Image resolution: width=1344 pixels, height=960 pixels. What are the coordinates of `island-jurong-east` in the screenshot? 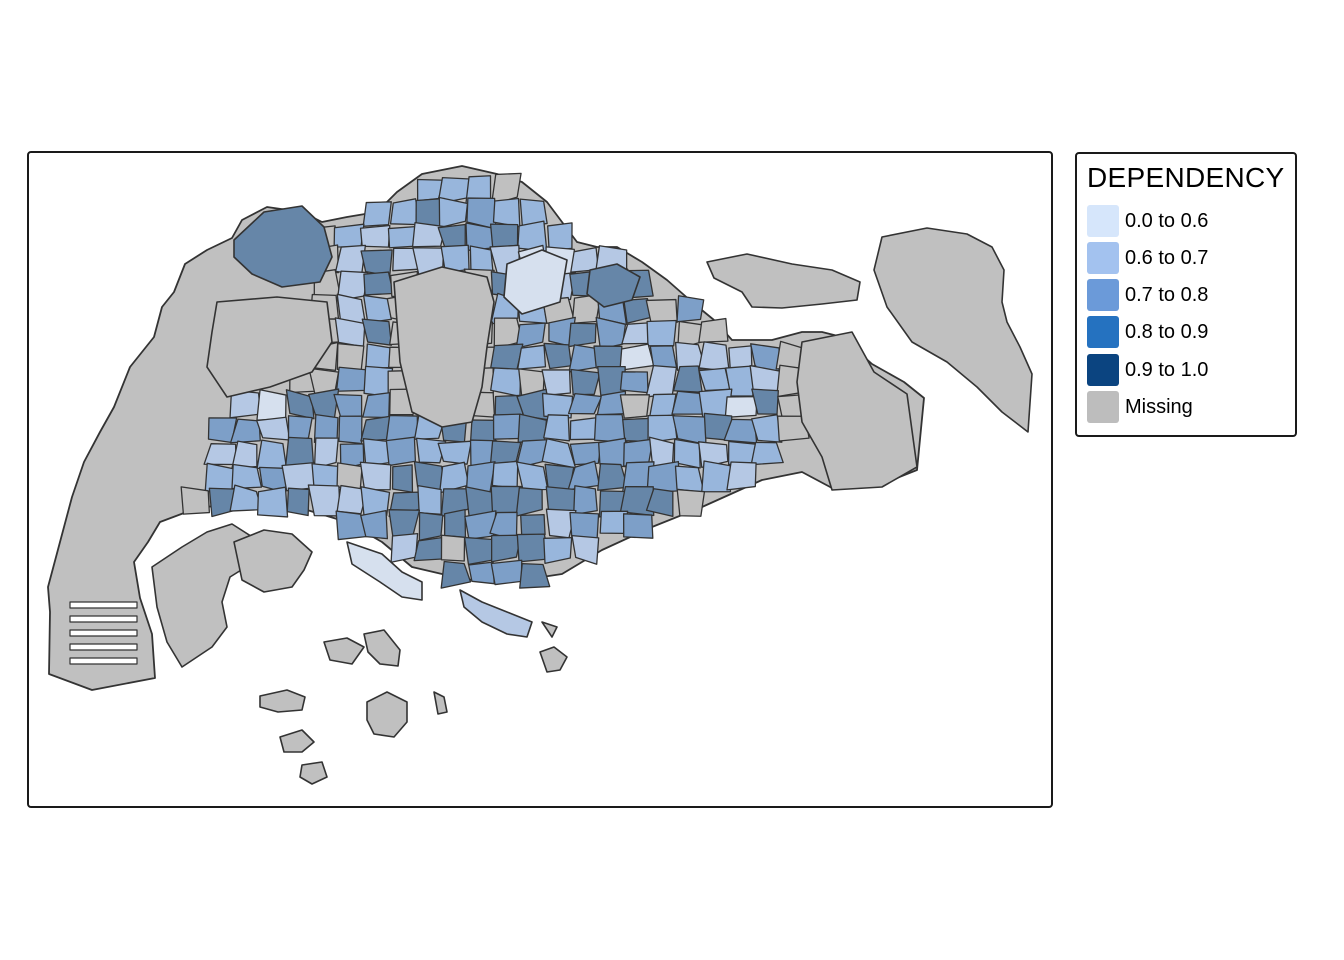 It's located at (273, 561).